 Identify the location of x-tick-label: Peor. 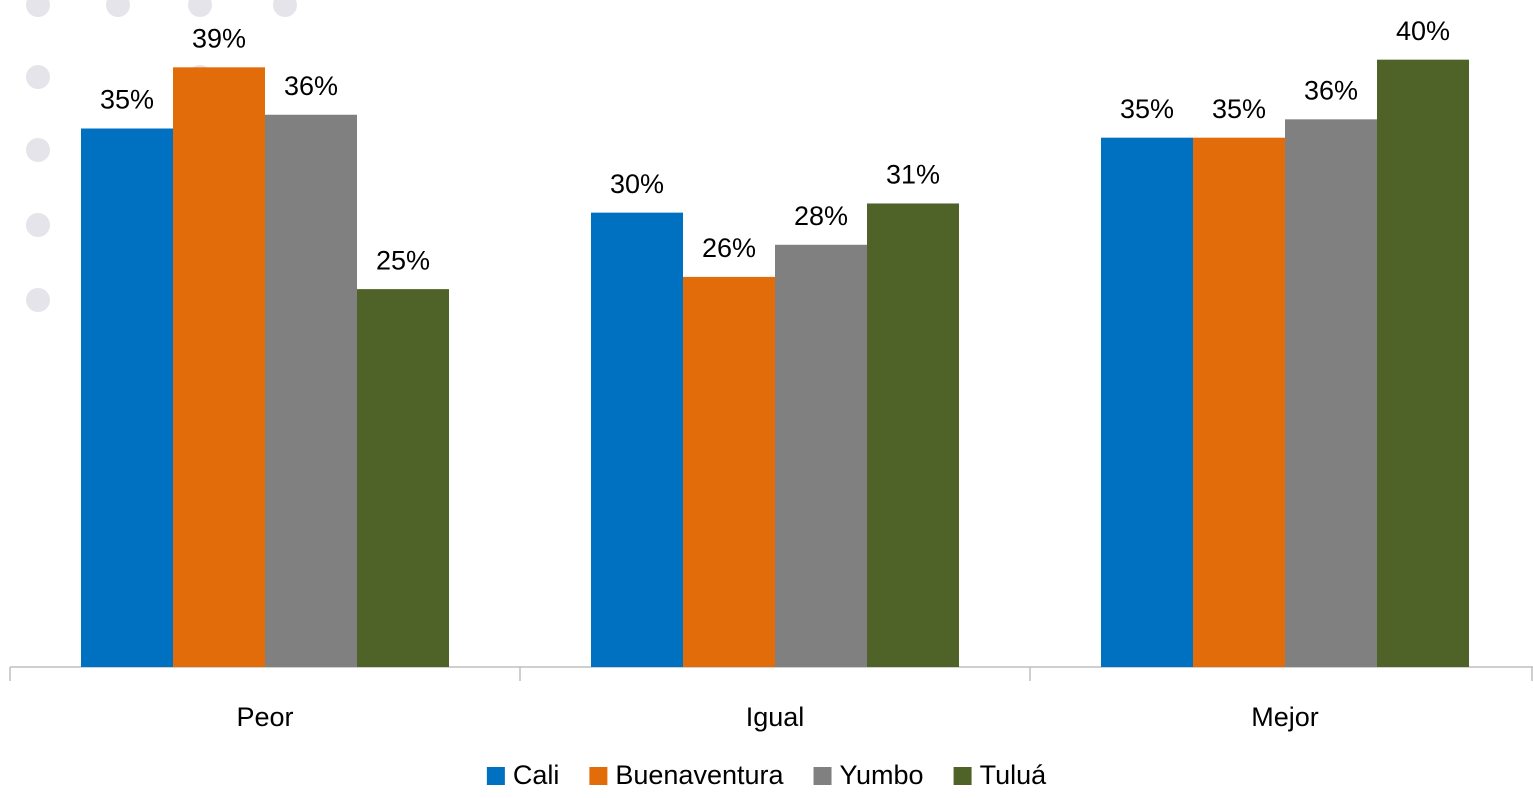
(264, 717).